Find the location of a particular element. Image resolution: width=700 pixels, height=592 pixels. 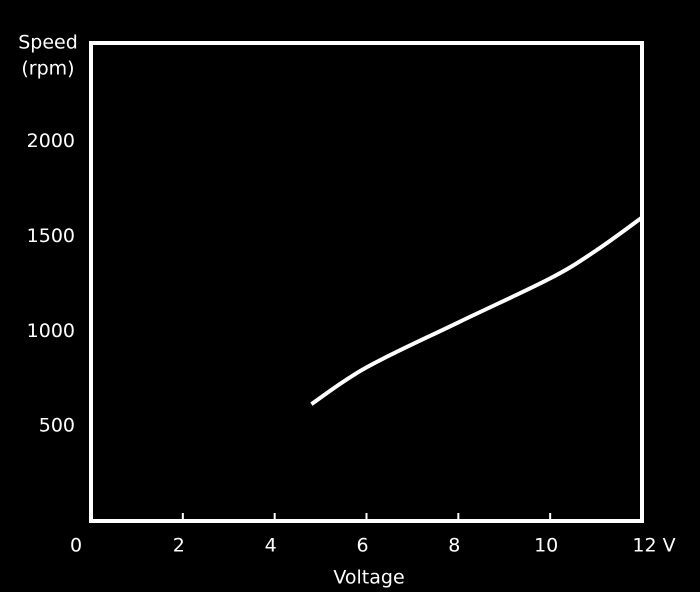

x-tick-label: 6 is located at coordinates (362, 546).